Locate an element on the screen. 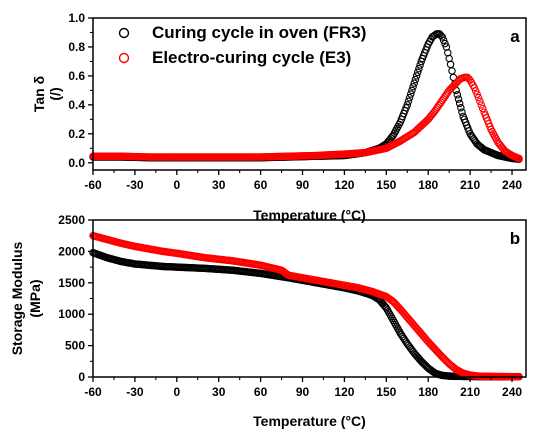  y-axis: 0.0 0.2 0.4 0.6 0.8 1.0 is located at coordinates (80, 90).